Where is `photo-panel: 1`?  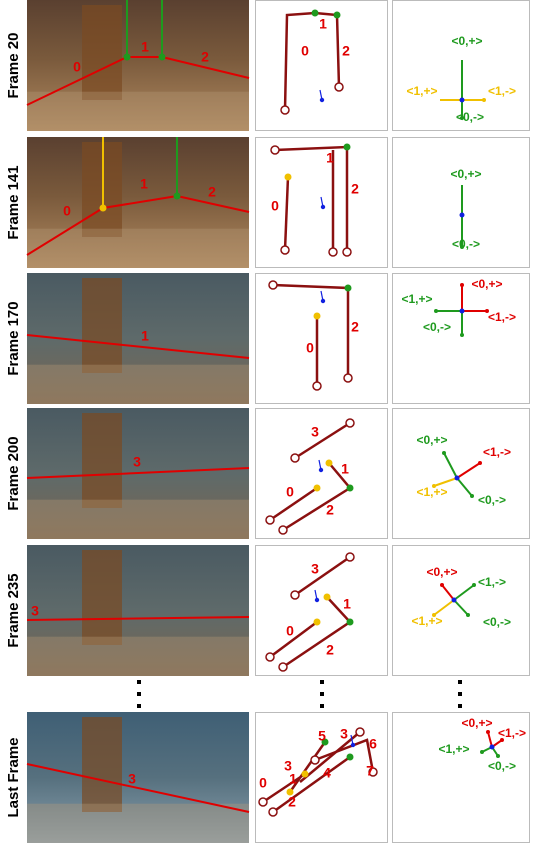
photo-panel: 1 is located at coordinates (138, 338).